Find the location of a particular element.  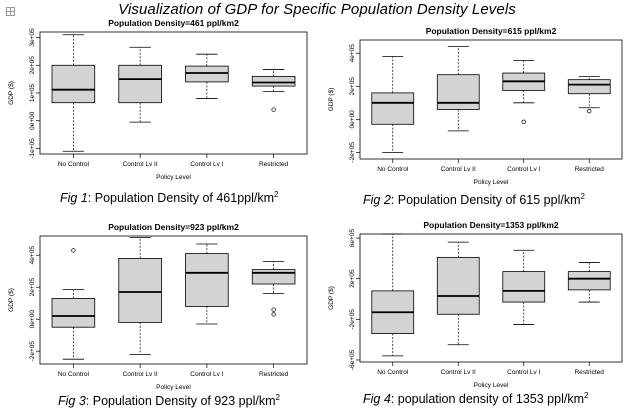

caption-fig-label: Fig 2 is located at coordinates (377, 200).